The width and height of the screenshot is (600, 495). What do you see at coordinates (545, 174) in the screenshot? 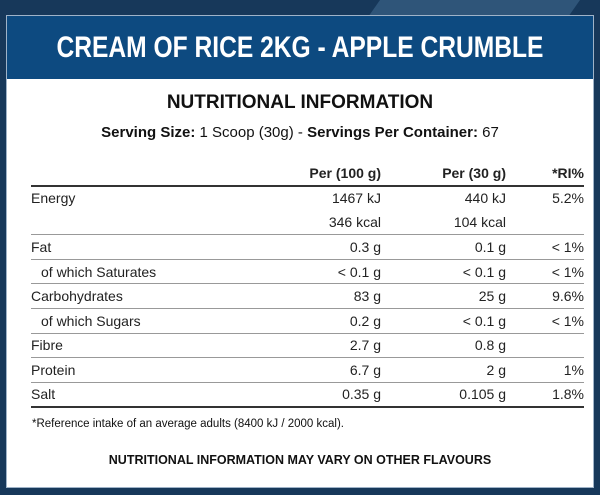
I see `col-ri: *RI%` at bounding box center [545, 174].